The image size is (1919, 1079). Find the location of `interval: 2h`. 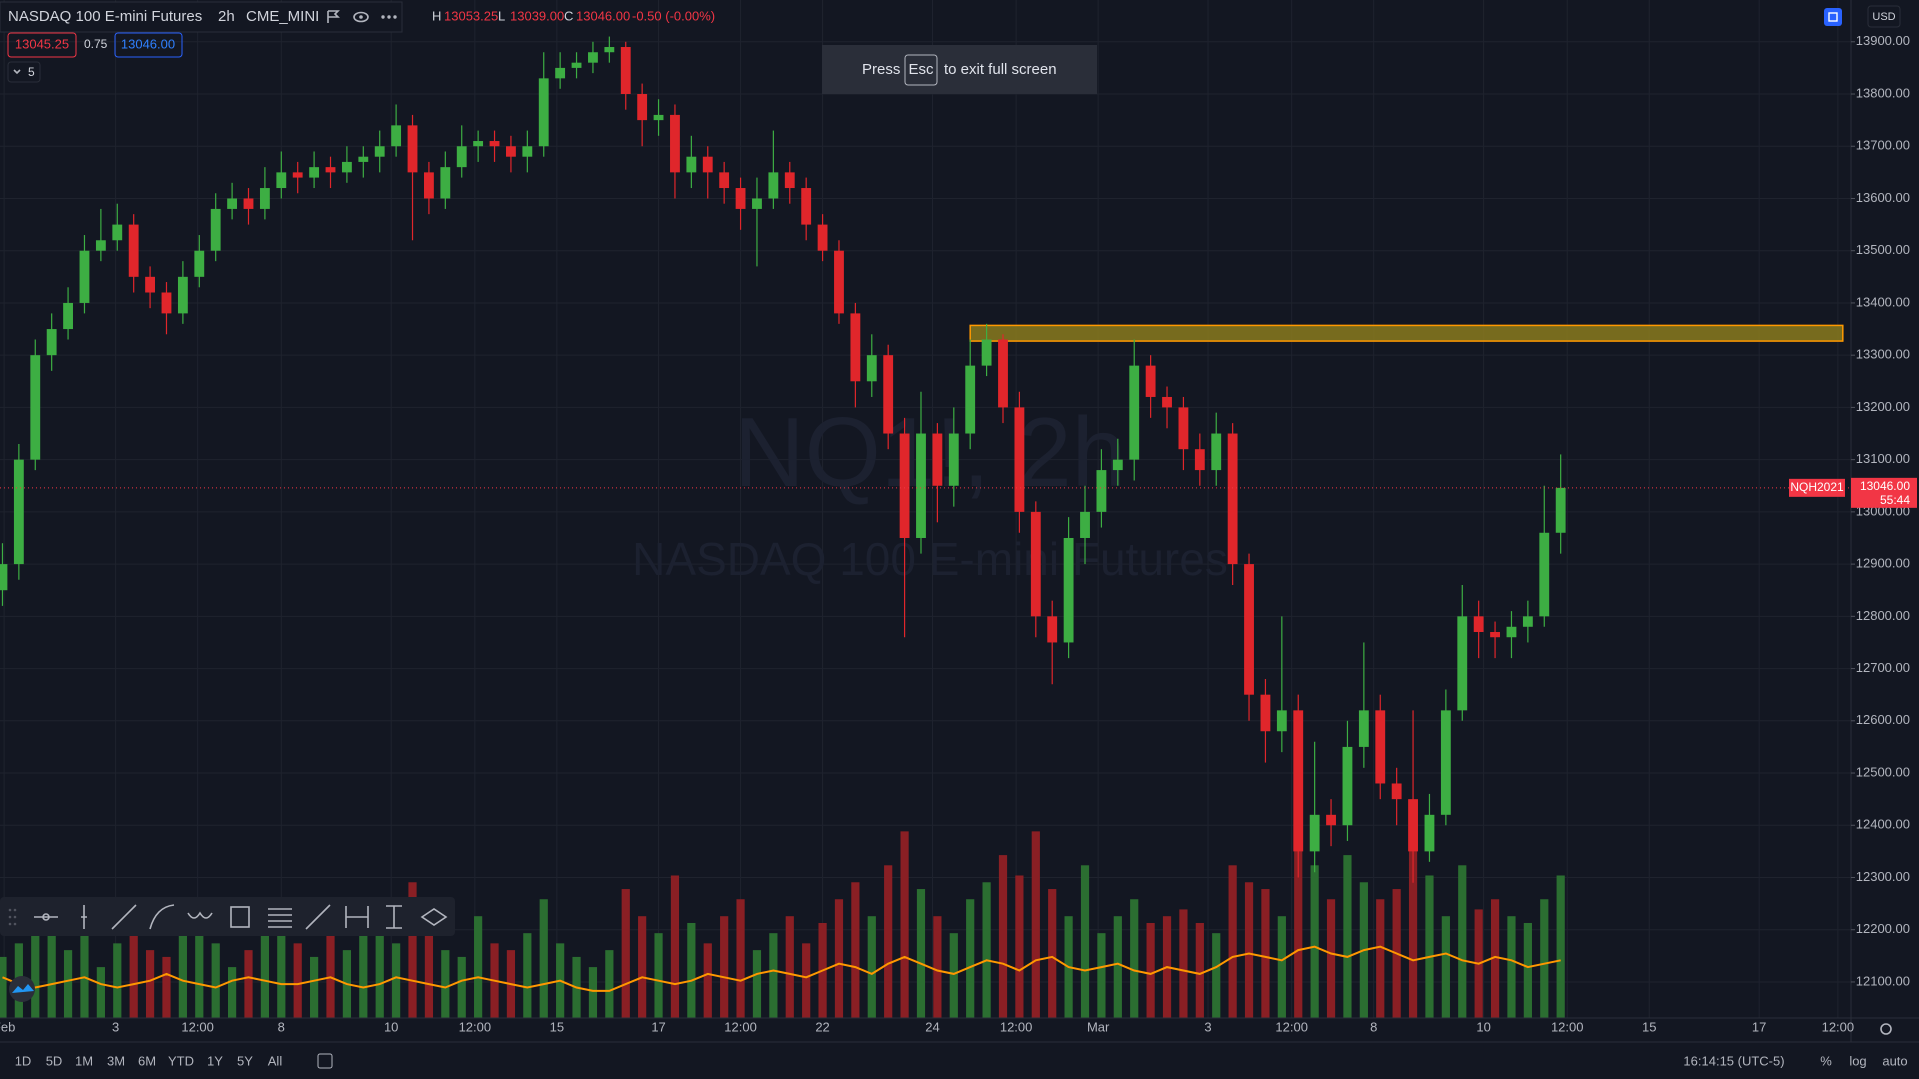

interval: 2h is located at coordinates (226, 16).